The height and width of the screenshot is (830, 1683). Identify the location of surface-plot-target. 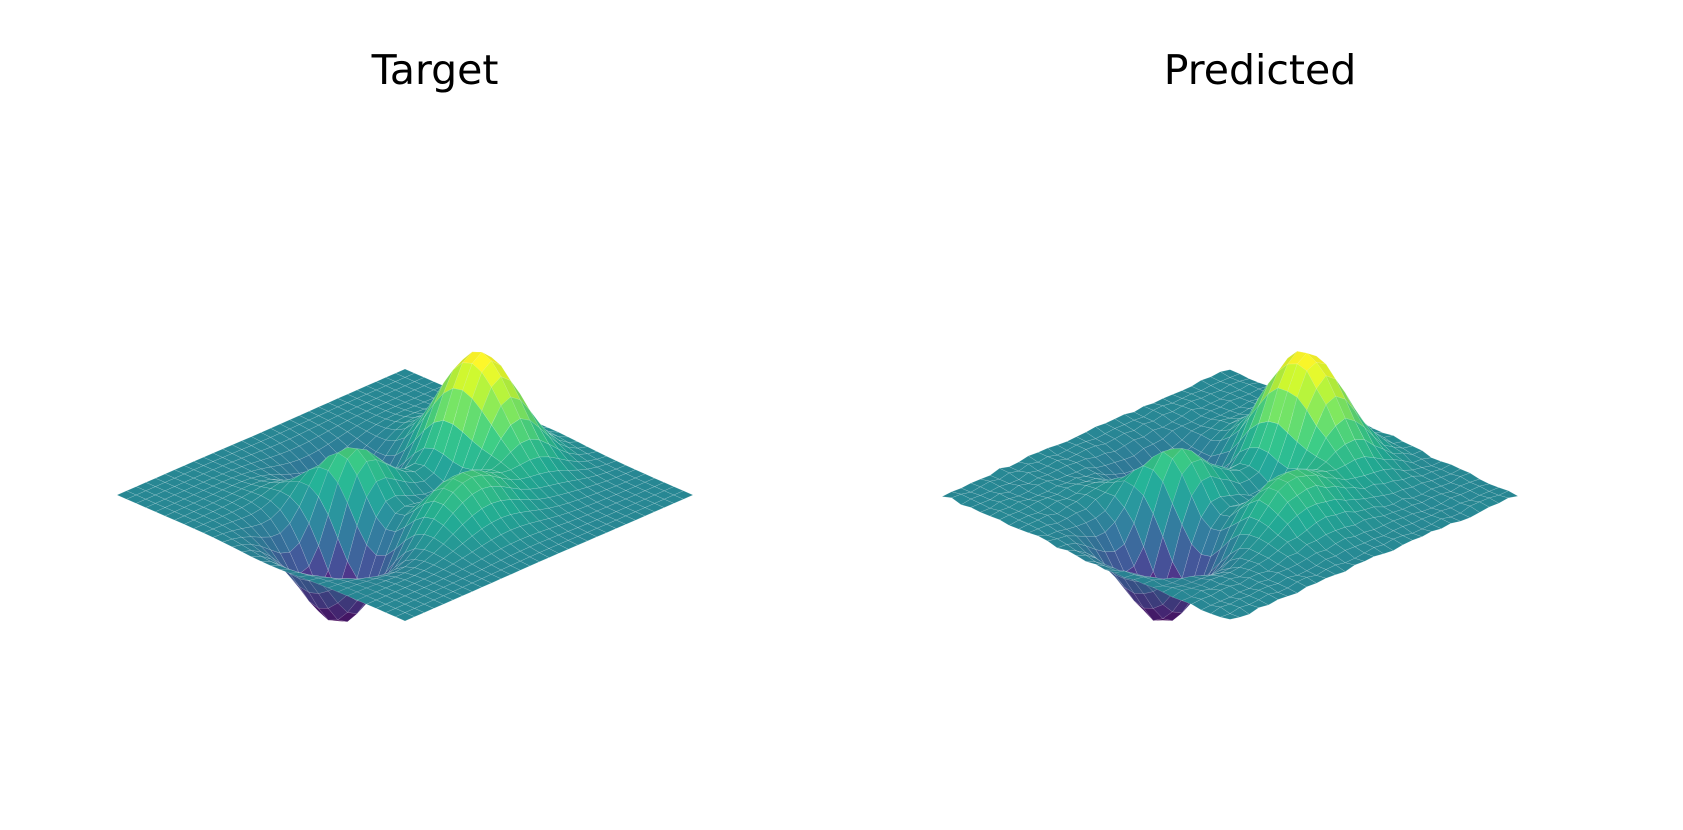
(405, 487).